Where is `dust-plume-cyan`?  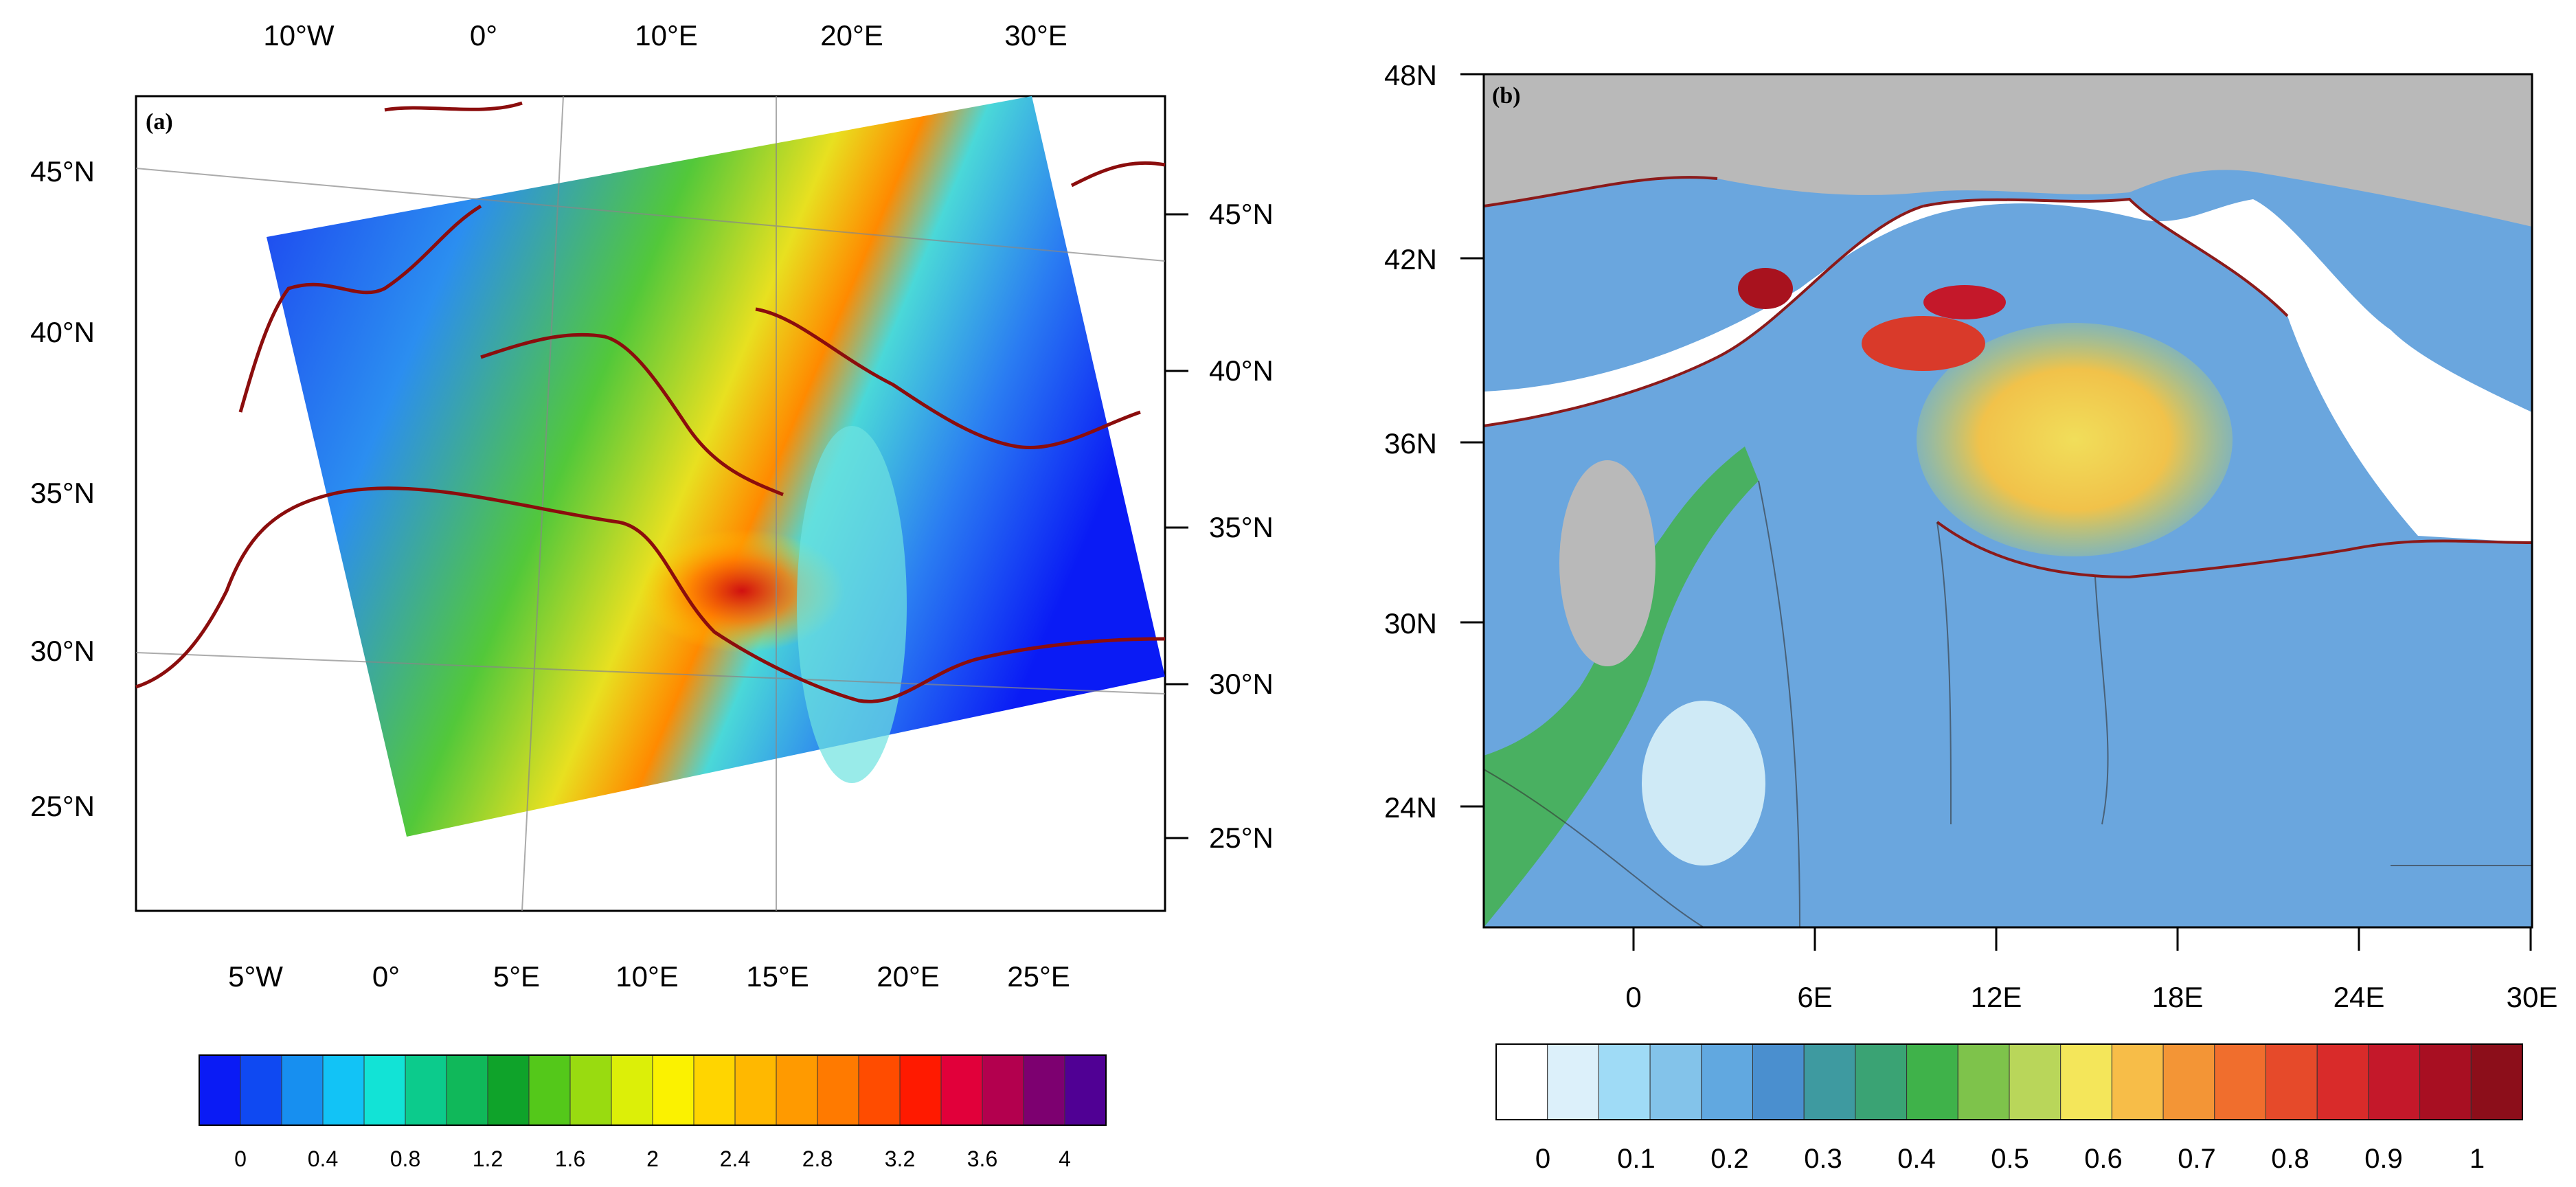 dust-plume-cyan is located at coordinates (852, 604).